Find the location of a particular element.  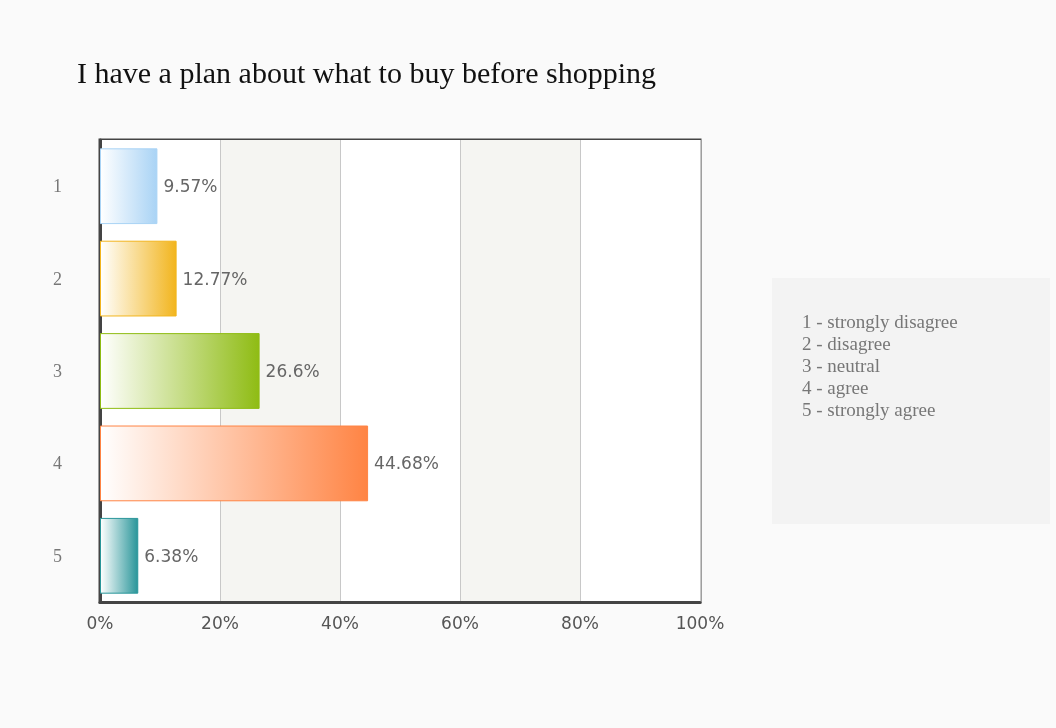

x-tick-label: 0% is located at coordinates (100, 622).